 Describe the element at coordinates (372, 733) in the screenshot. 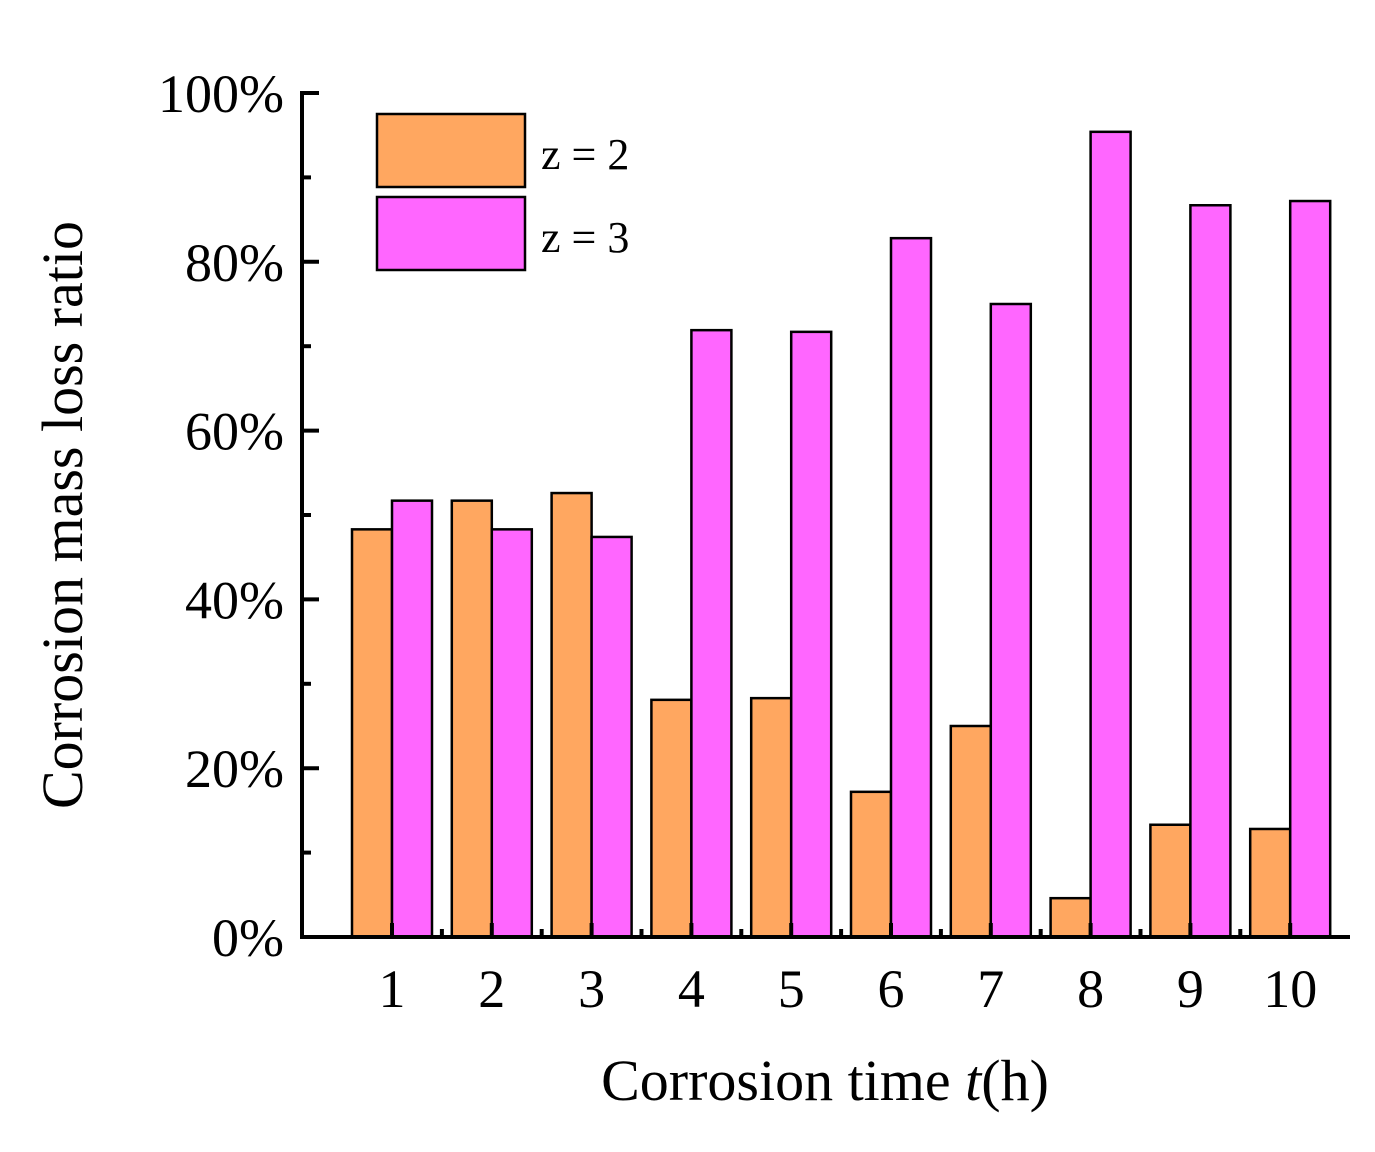

I see `bar-z2-t1` at that location.